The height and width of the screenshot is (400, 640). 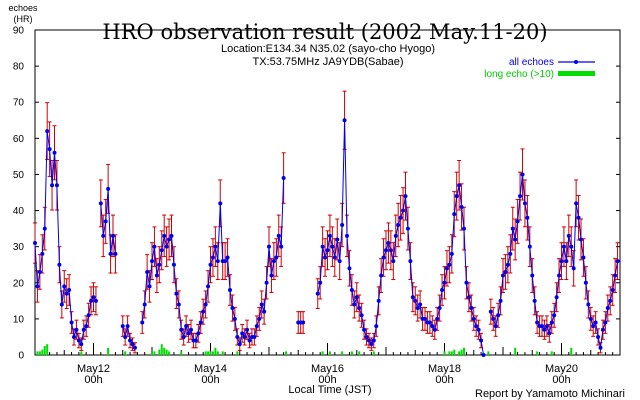 I want to click on legend-marker-all-echoes, so click(x=576, y=62).